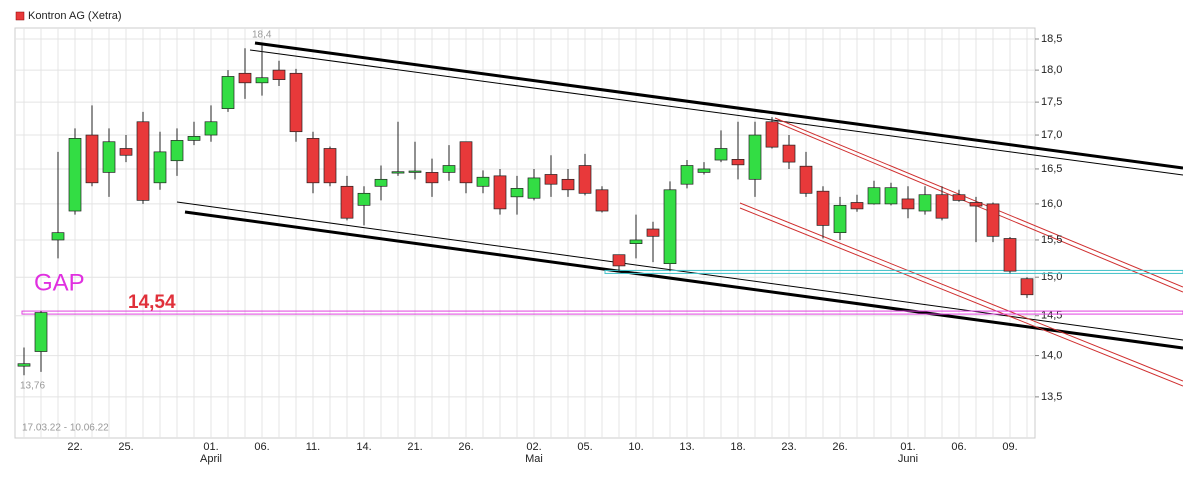 The height and width of the screenshot is (490, 1183). Describe the element at coordinates (1051, 102) in the screenshot. I see `y-tick-label: 17,5` at that location.